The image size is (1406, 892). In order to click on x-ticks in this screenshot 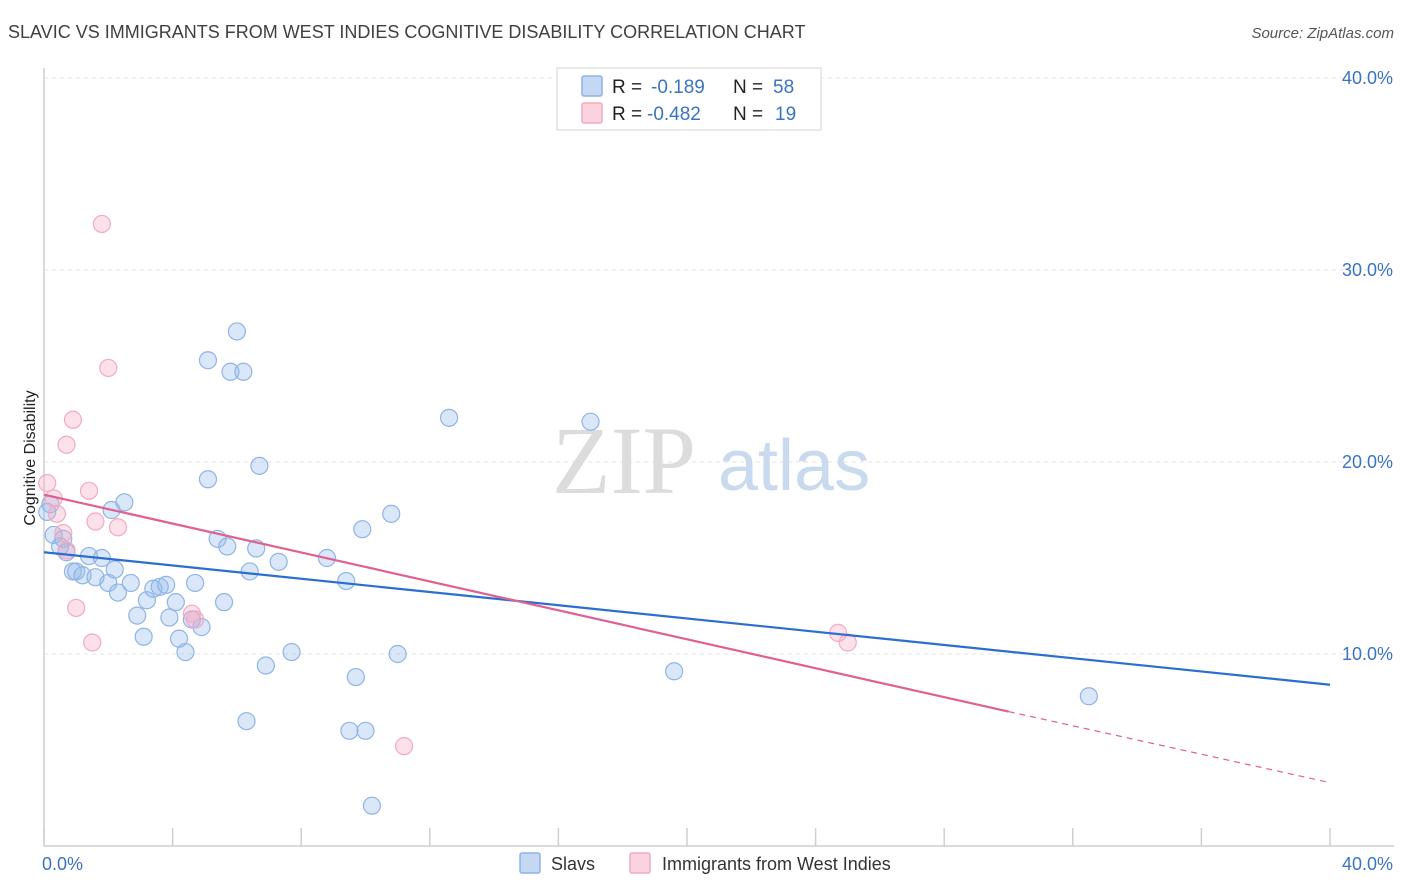, I will do `click(687, 837)`.